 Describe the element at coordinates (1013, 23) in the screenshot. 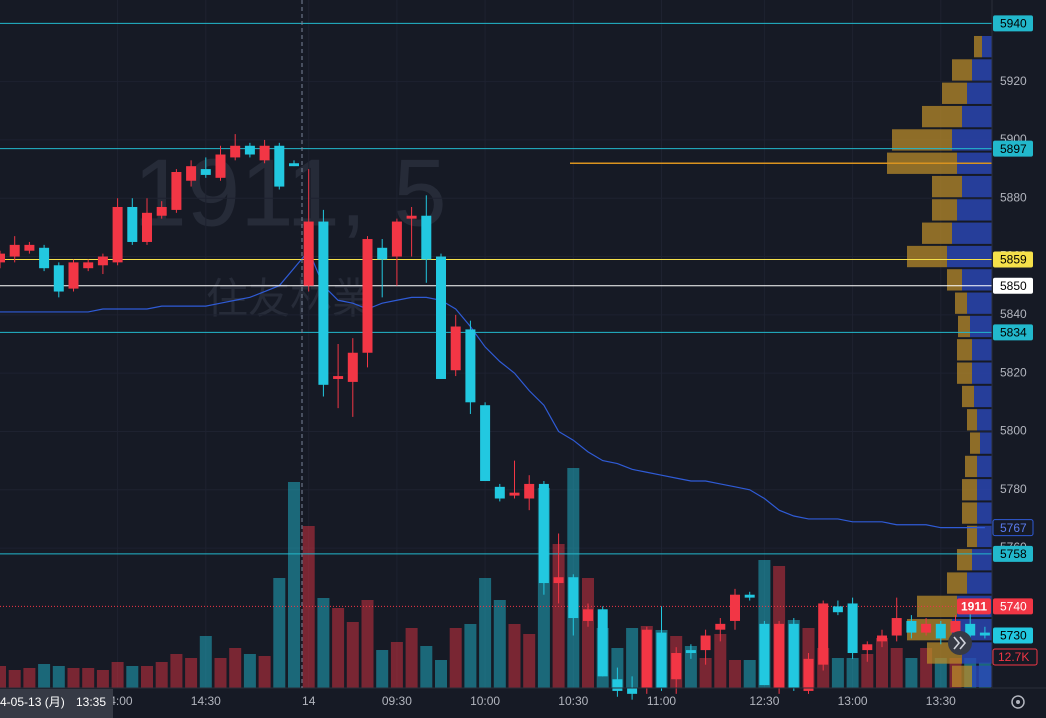

I see `level-badge: 5940` at that location.